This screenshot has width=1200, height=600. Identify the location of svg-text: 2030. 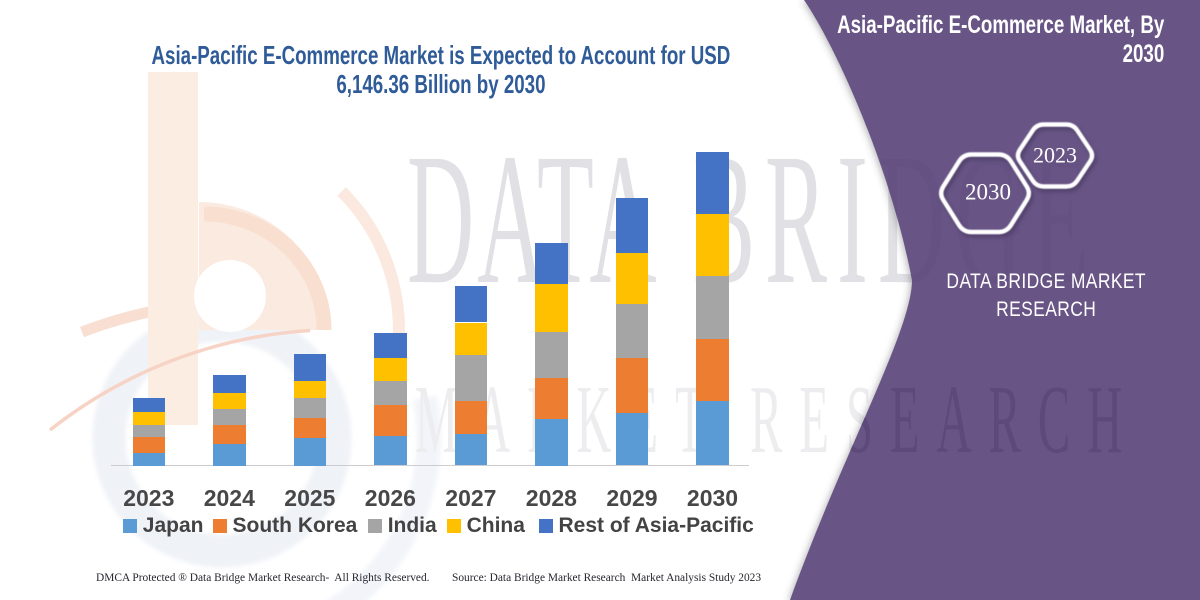
(988, 192).